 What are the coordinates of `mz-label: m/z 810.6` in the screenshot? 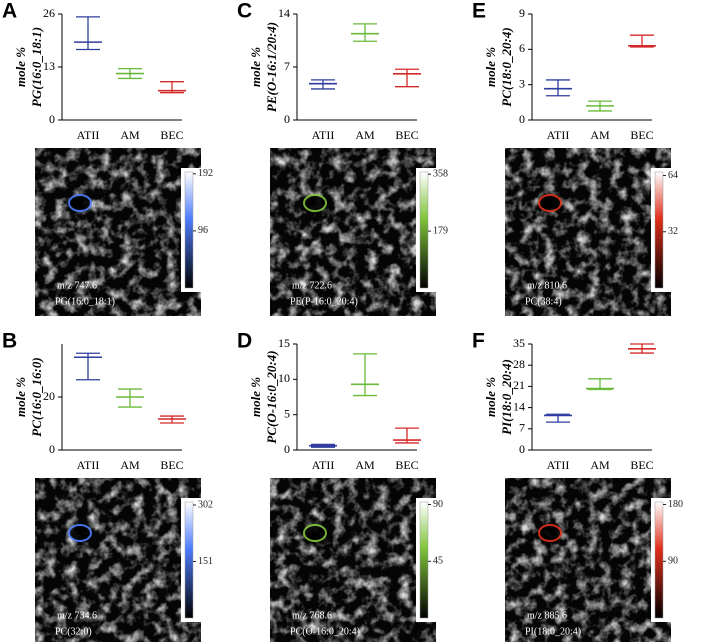 It's located at (547, 285).